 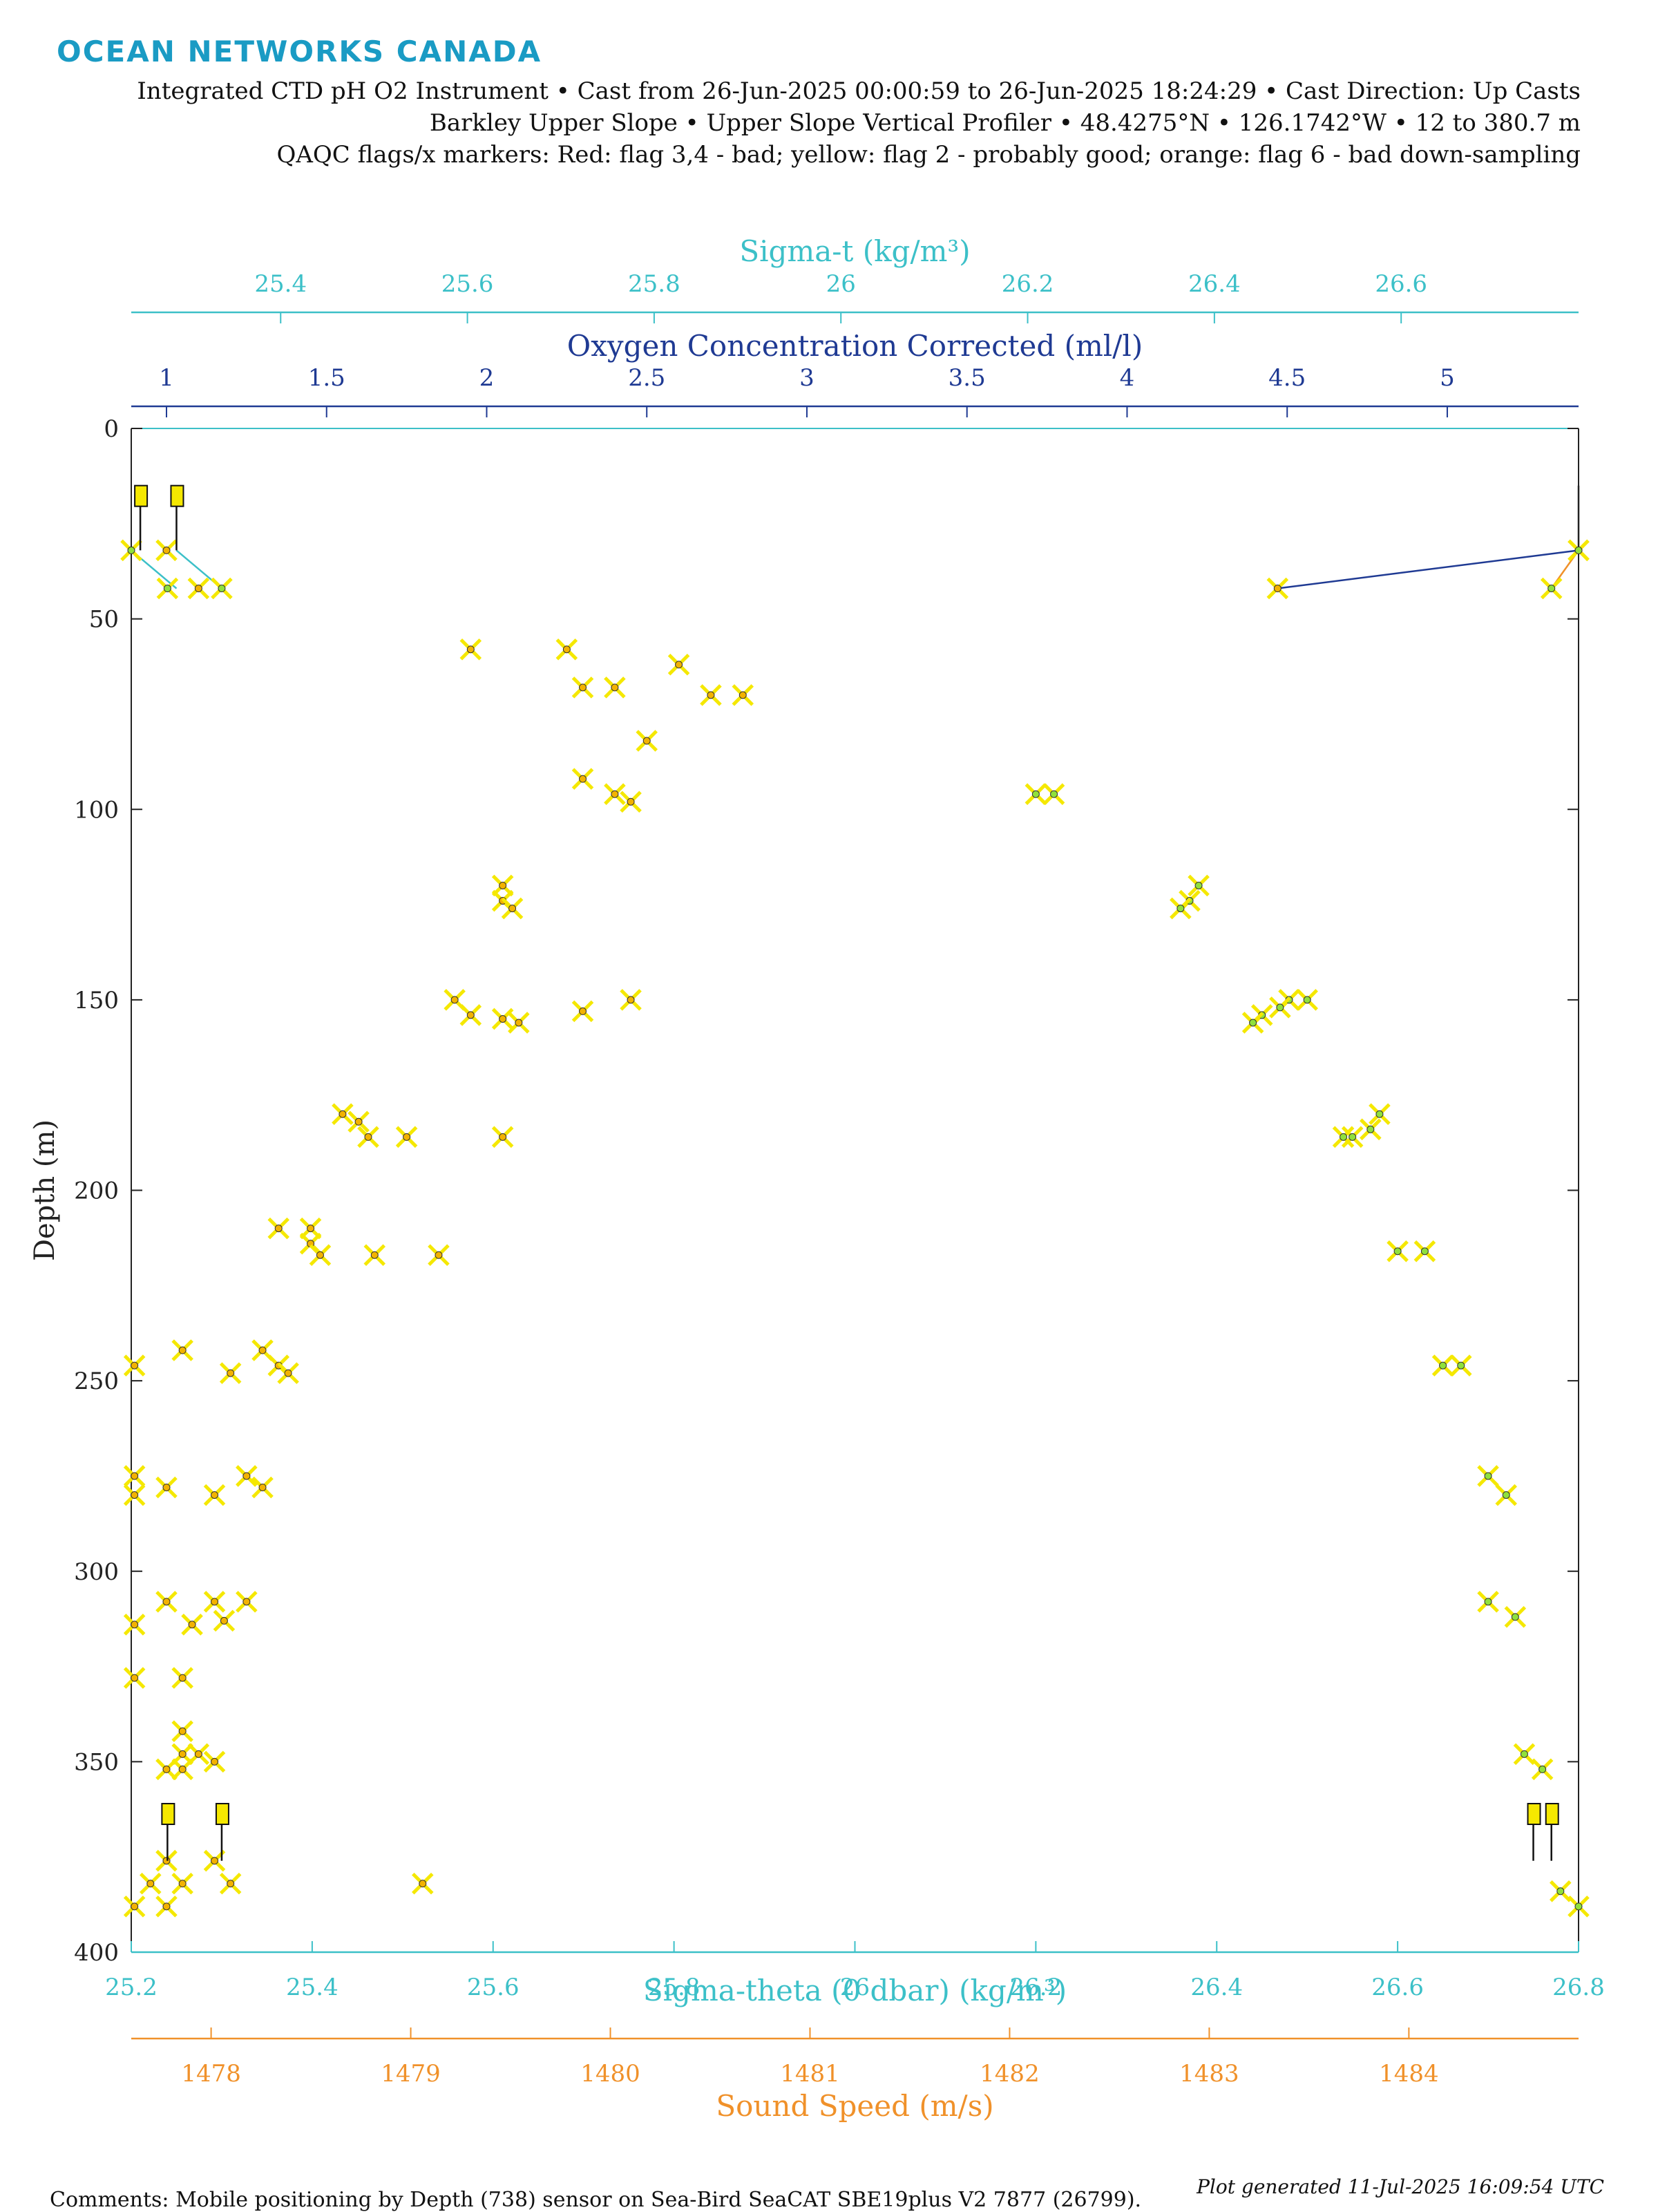 What do you see at coordinates (1400, 2186) in the screenshot?
I see `generated-timestamp: Plot generated 11-Jul-2025 16:09:54 UTC` at bounding box center [1400, 2186].